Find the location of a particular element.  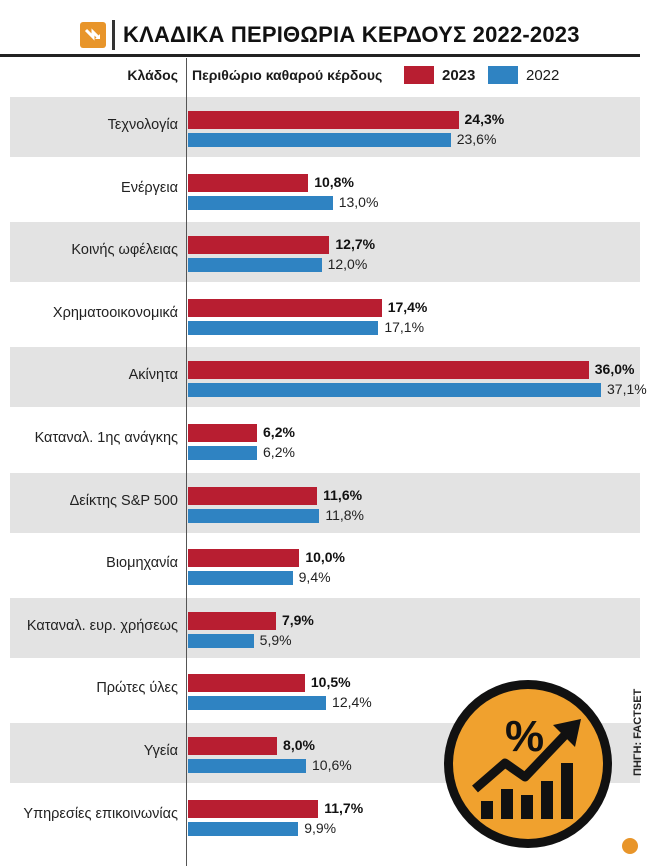

value-label-2023: 10,0% is located at coordinates (325, 557).